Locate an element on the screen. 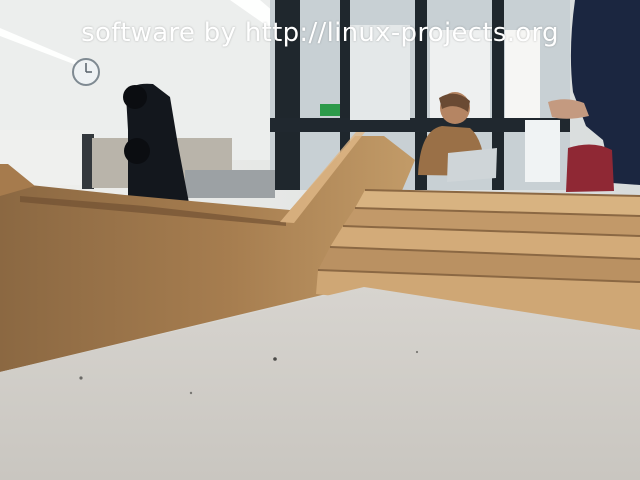 The width and height of the screenshot is (640, 480). wooden-stairs is located at coordinates (478, 259).